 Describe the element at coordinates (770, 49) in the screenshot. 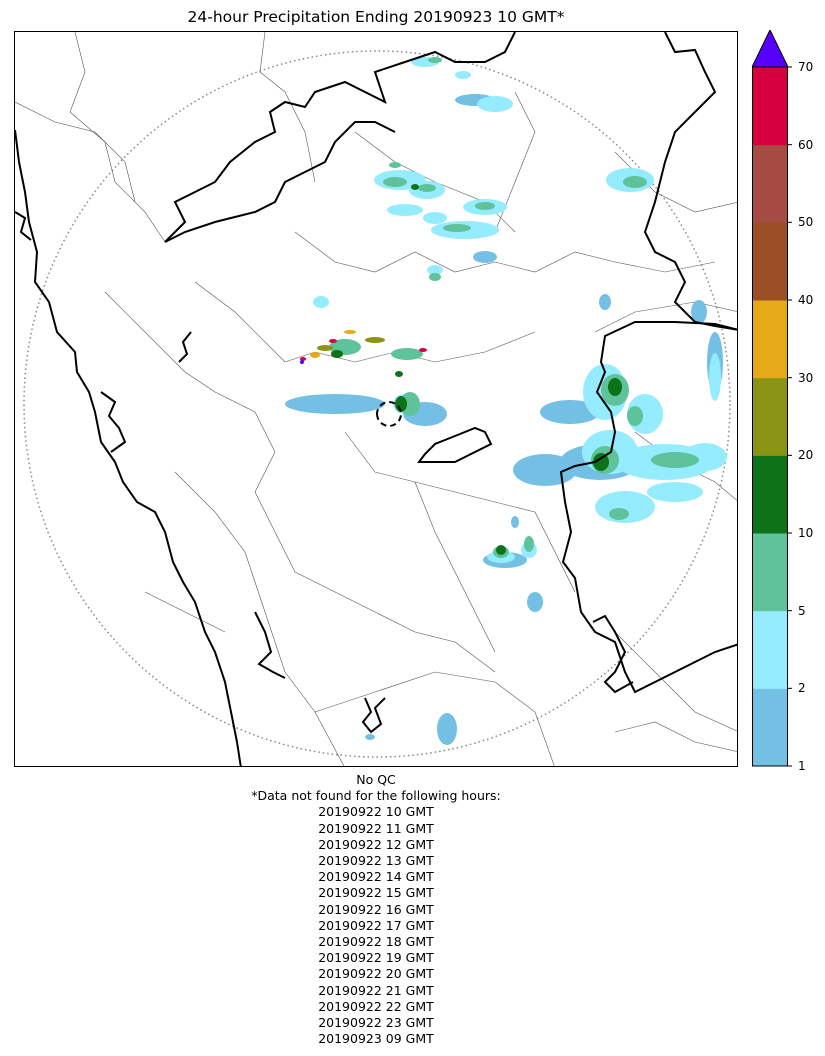

I see `colorbar-extend-triangle` at that location.